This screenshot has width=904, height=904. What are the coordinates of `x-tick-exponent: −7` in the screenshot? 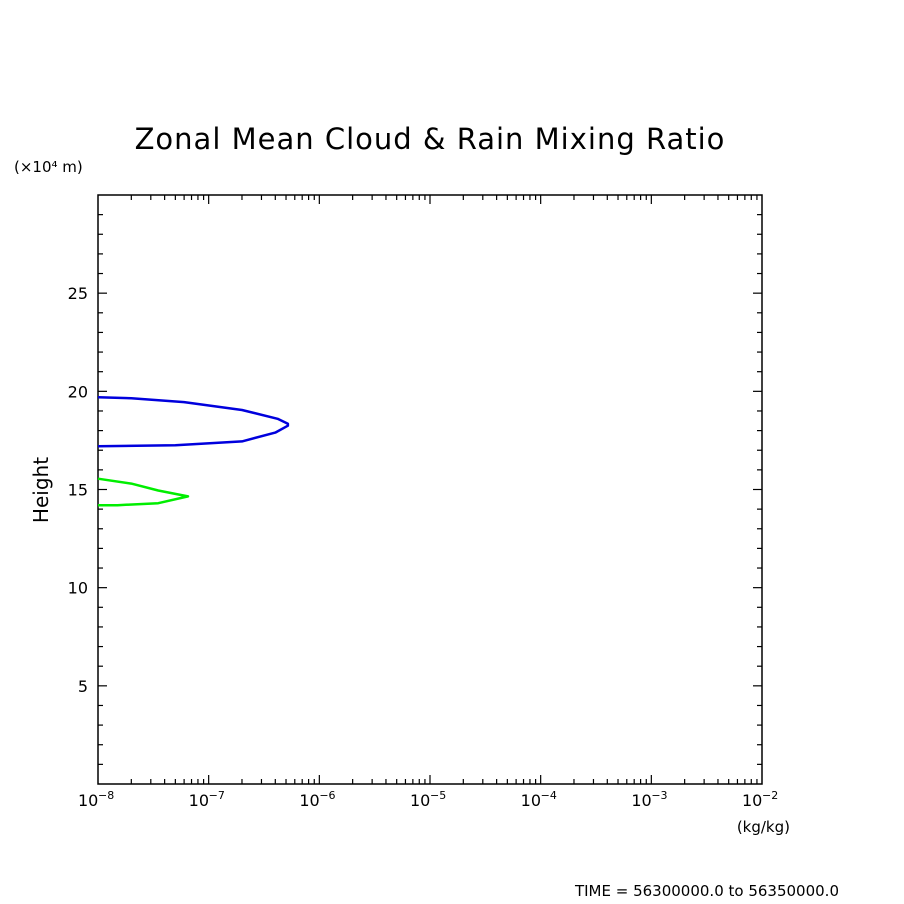 It's located at (217, 795).